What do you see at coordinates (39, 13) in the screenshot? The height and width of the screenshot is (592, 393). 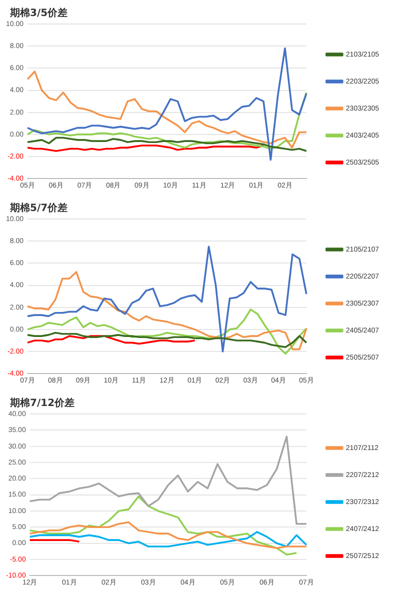 I see `chart-title: 期棉3/5价差` at bounding box center [39, 13].